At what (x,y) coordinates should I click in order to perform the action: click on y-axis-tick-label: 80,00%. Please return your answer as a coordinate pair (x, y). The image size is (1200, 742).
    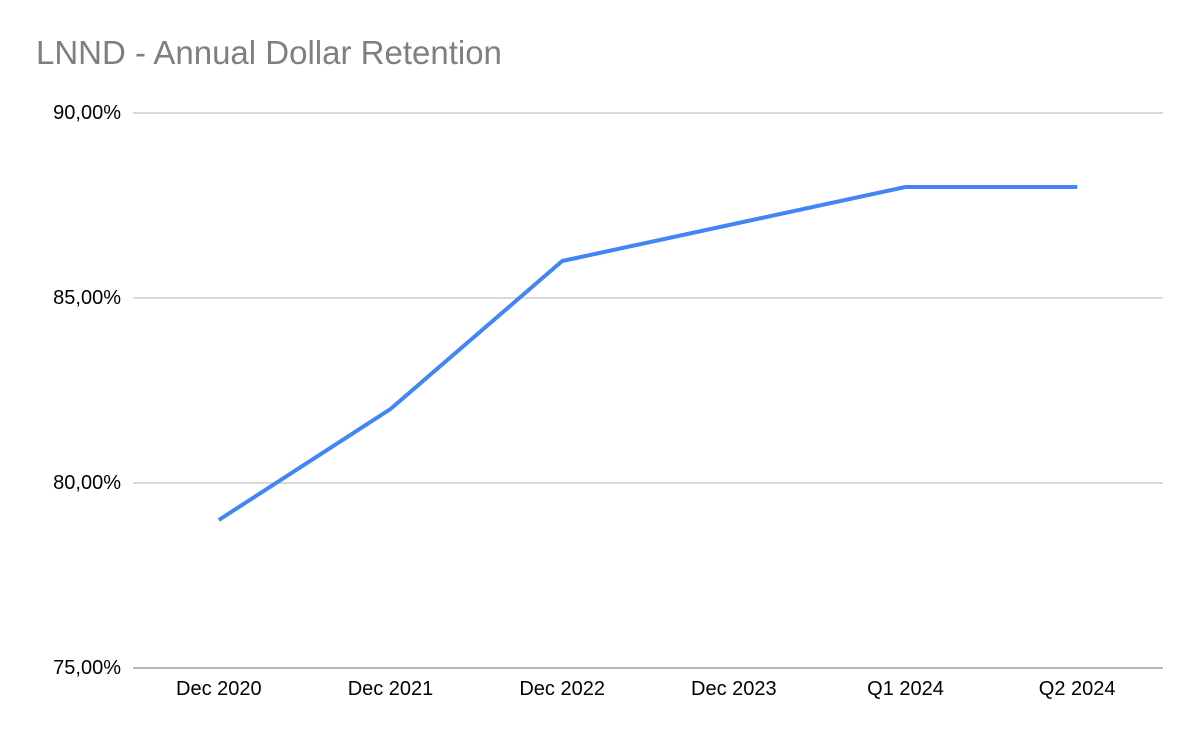
    Looking at the image, I should click on (87, 483).